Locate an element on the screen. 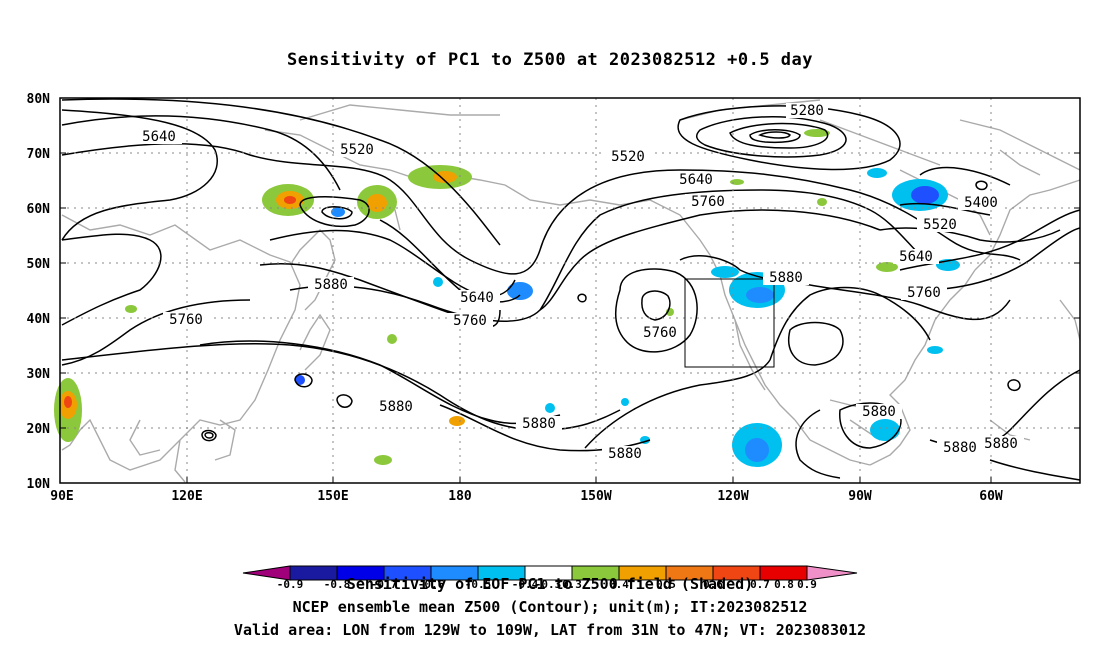 This screenshot has height=650, width=1100. lon-label: 90W is located at coordinates (860, 496).